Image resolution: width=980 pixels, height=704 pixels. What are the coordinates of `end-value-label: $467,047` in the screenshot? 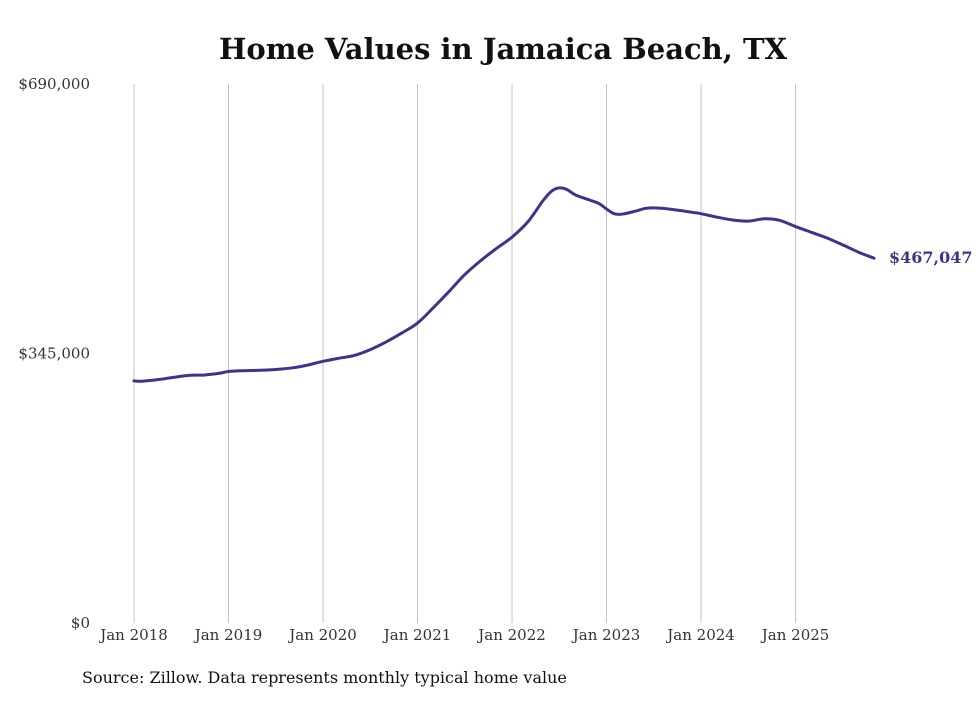 It's located at (931, 257).